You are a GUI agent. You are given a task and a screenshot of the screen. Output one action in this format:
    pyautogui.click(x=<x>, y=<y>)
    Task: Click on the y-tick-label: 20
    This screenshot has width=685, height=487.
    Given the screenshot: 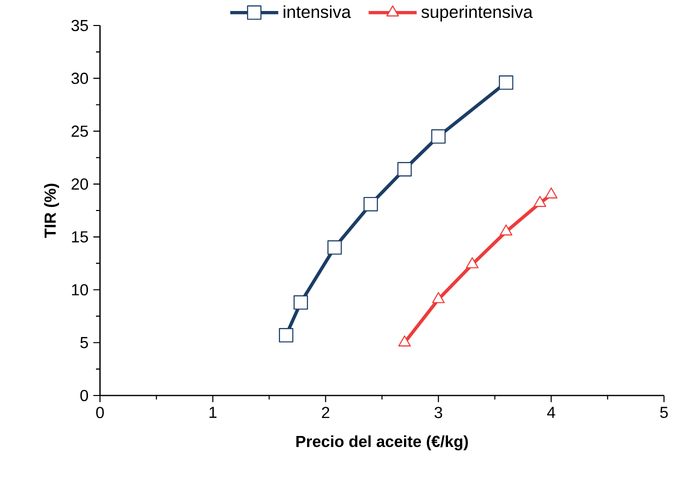 What is the action you would take?
    pyautogui.click(x=80, y=184)
    